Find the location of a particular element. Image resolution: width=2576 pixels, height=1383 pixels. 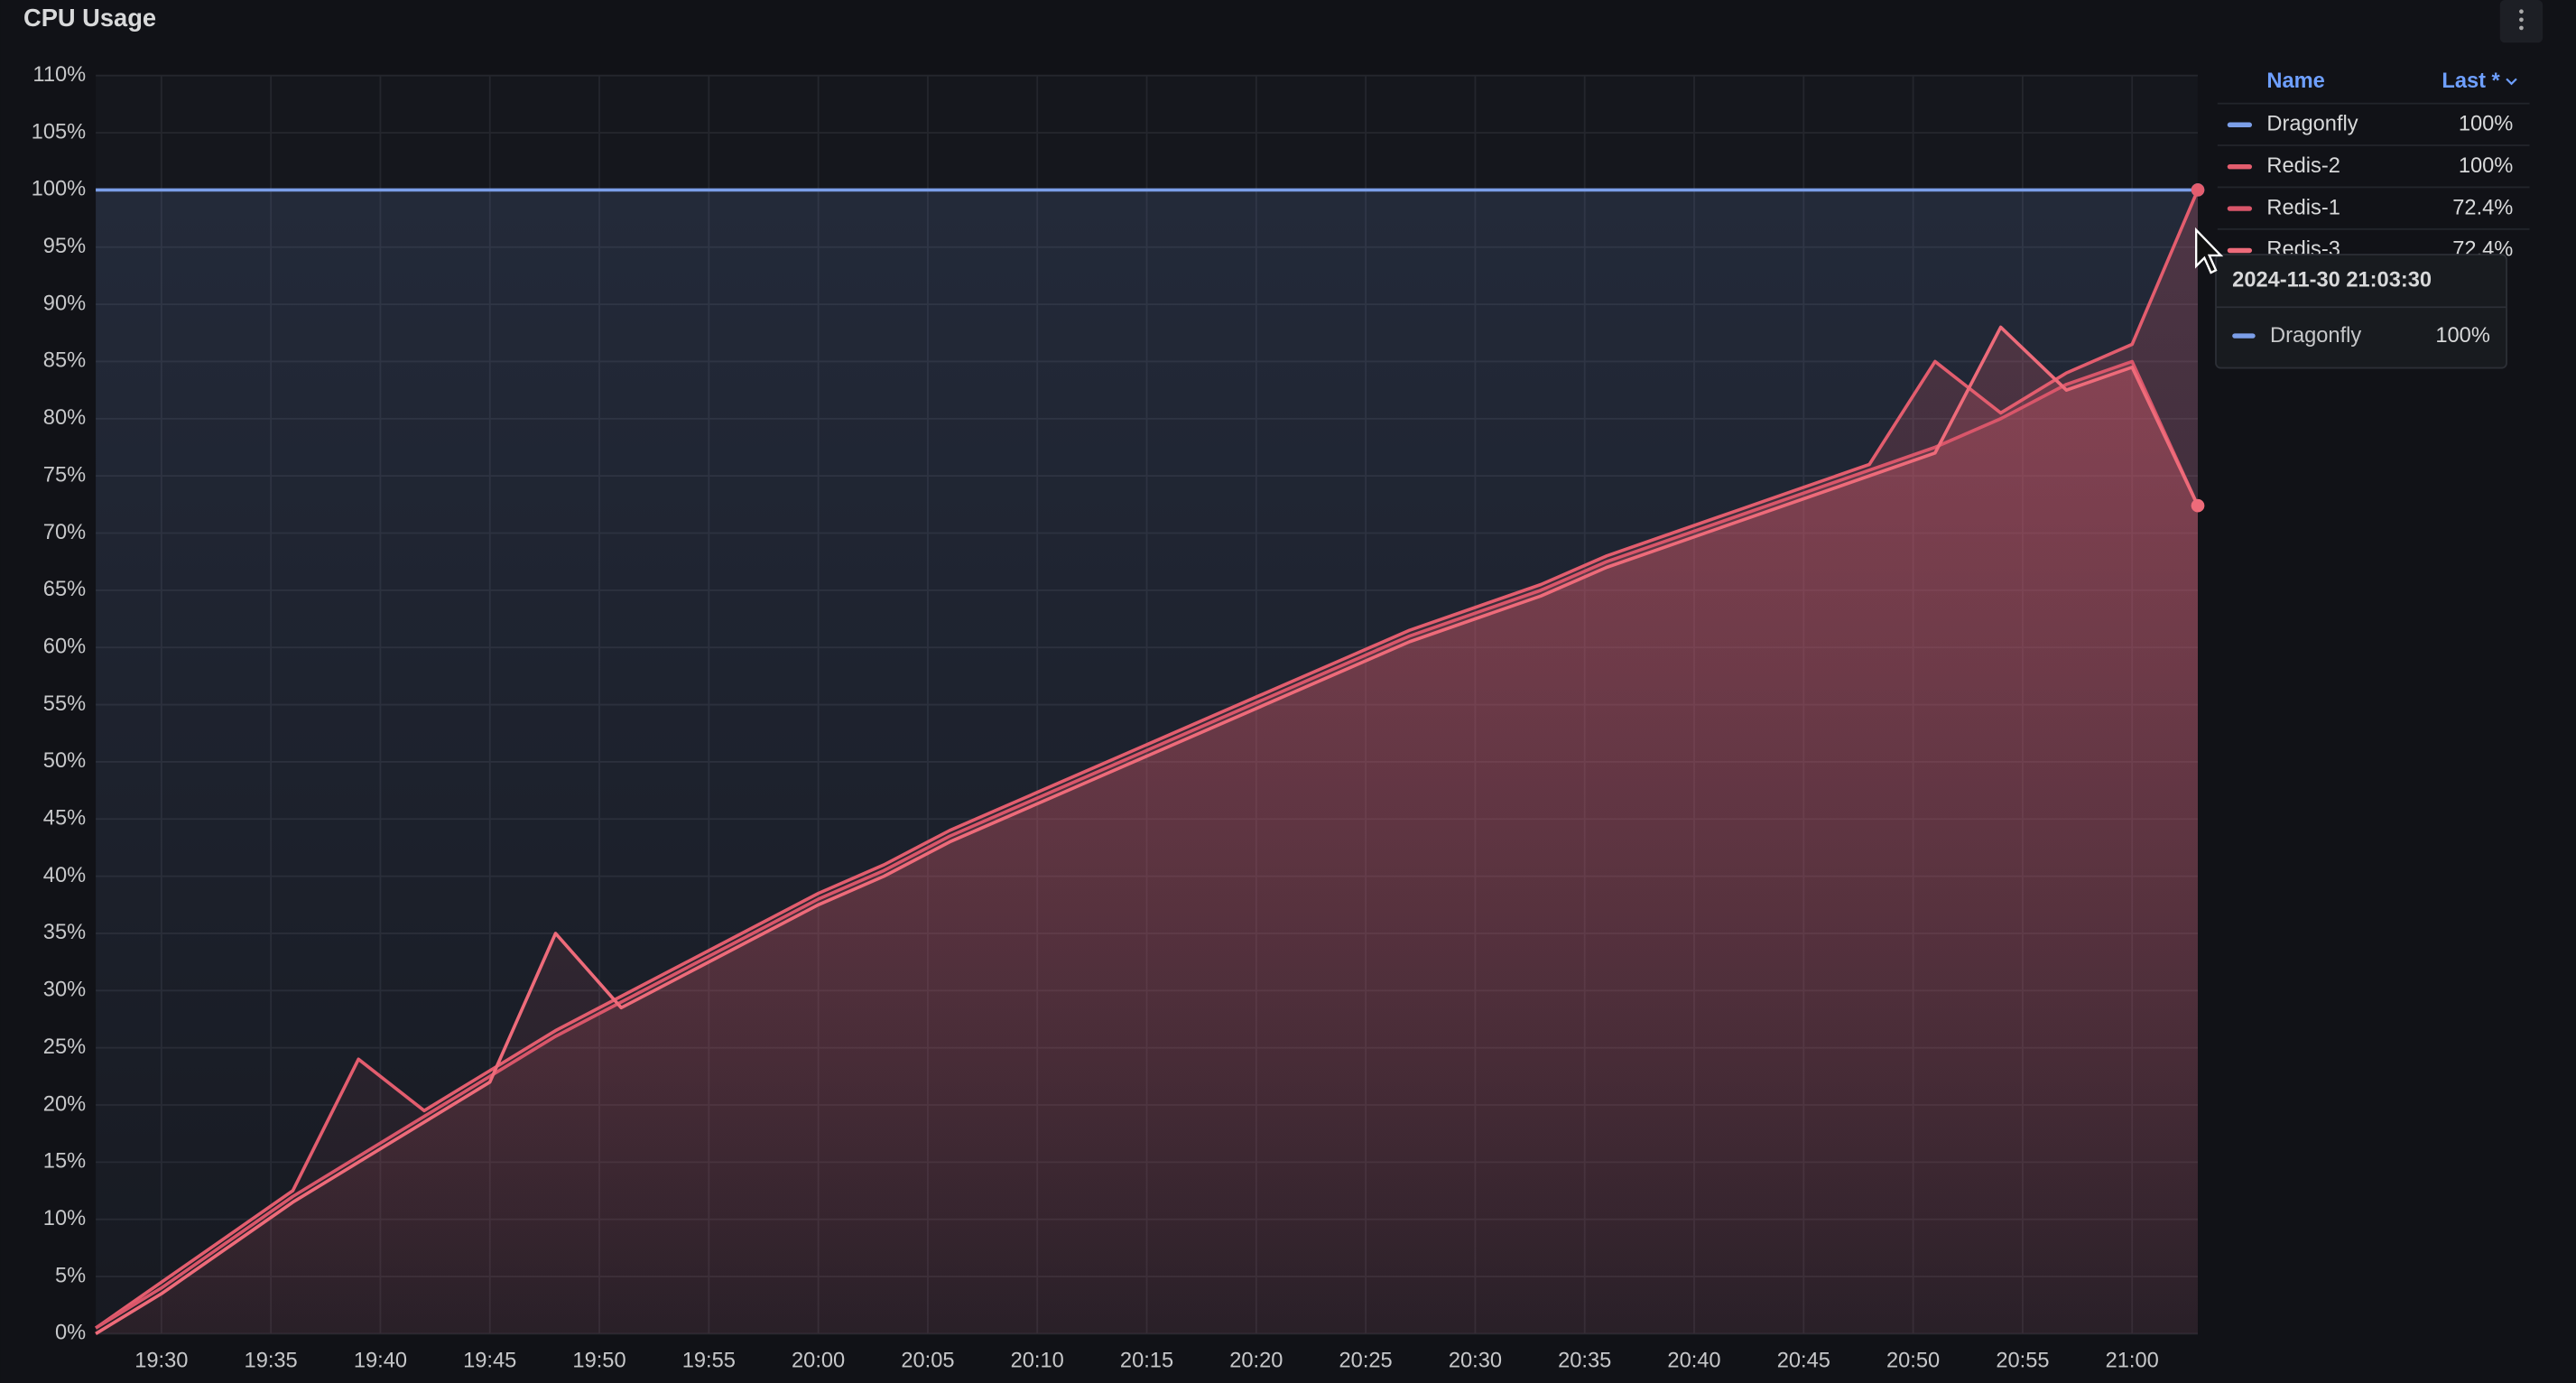

sort-icon is located at coordinates (2511, 82).